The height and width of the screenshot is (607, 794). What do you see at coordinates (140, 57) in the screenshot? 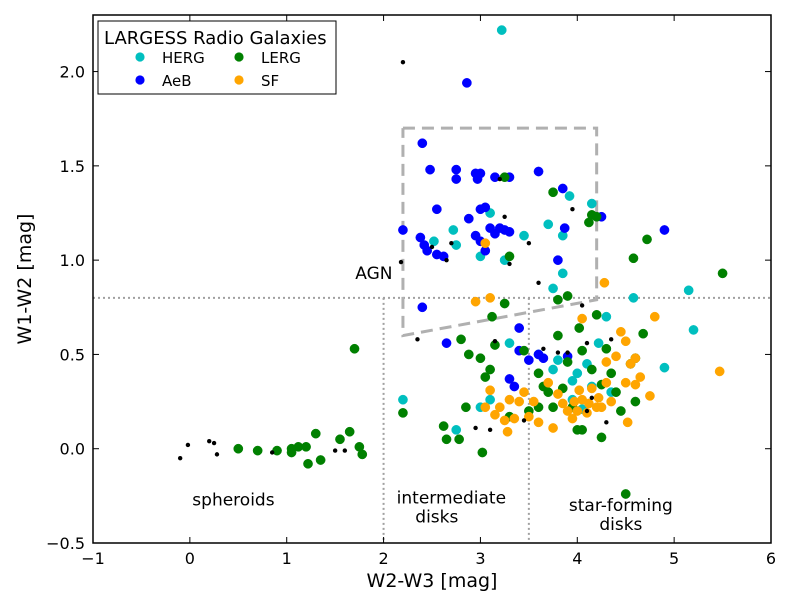
I see `legend-marker-herg` at bounding box center [140, 57].